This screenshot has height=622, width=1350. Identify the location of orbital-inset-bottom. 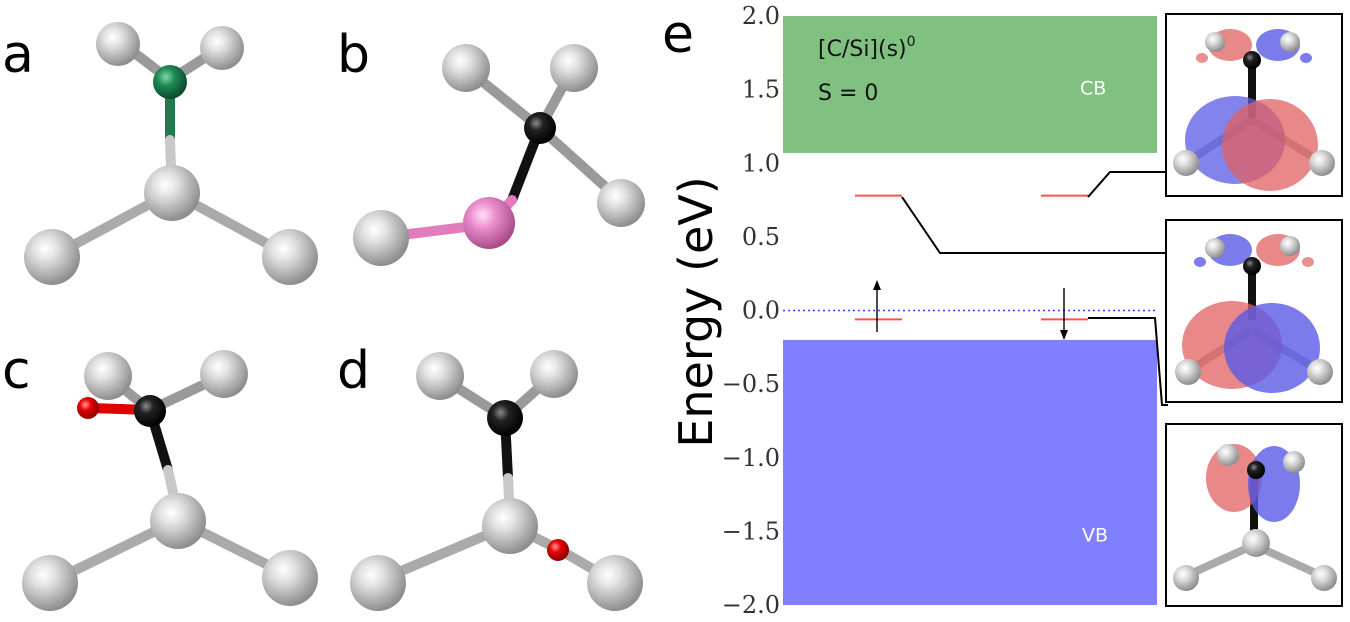
(1254, 515).